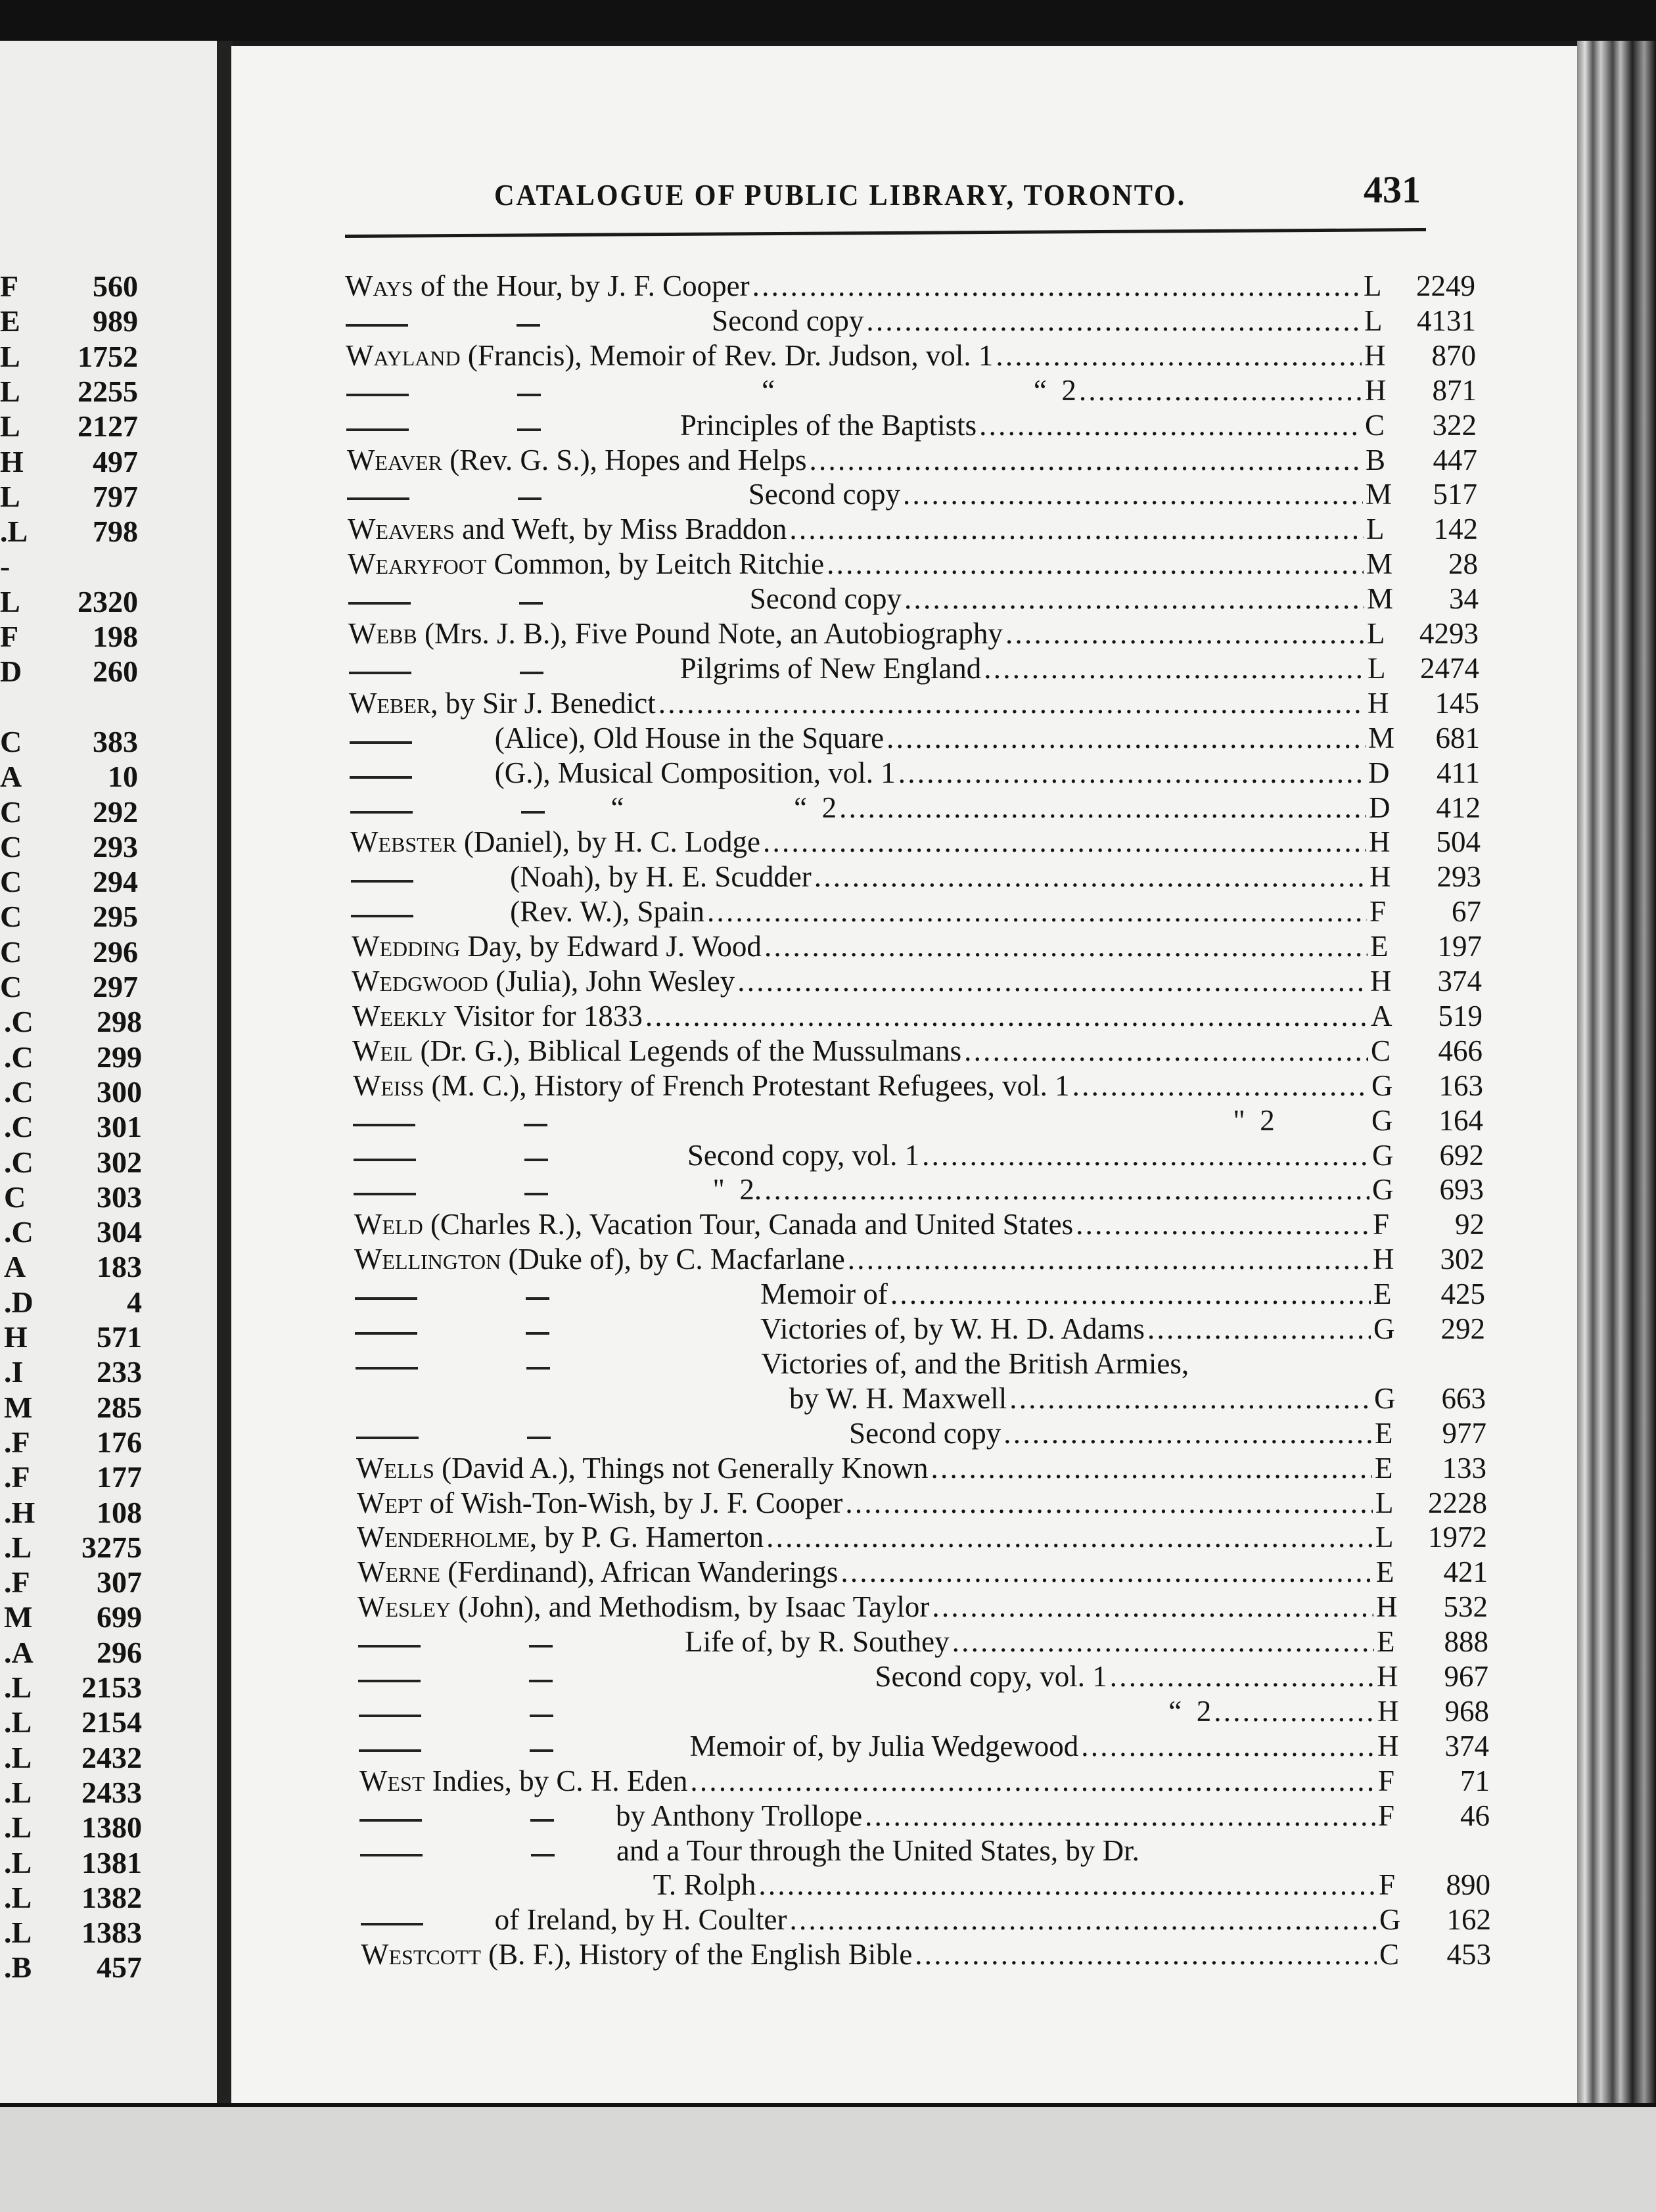 The image size is (1656, 2212). Describe the element at coordinates (73, 1757) in the screenshot. I see `left-column-row: .L 2432` at that location.